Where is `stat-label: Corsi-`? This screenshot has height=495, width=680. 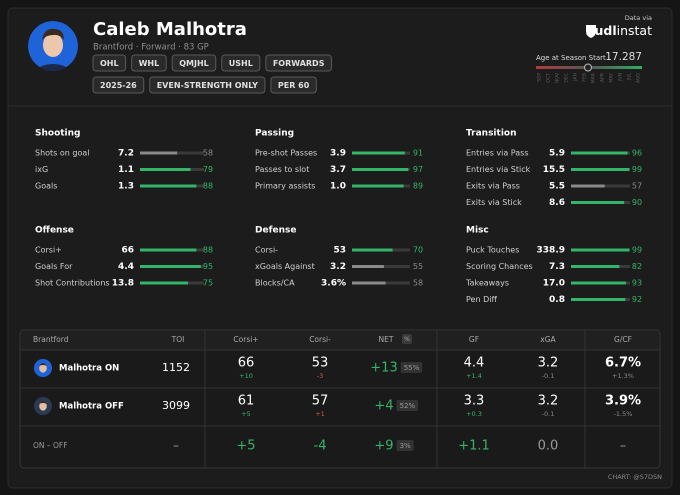
stat-label: Corsi- is located at coordinates (266, 250).